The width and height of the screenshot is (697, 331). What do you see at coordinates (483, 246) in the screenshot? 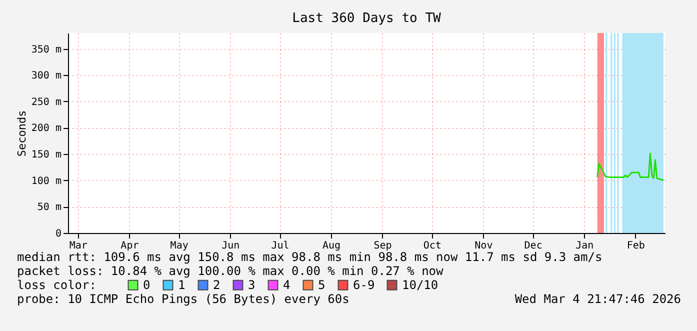
I see `x-tick-label: Nov` at bounding box center [483, 246].